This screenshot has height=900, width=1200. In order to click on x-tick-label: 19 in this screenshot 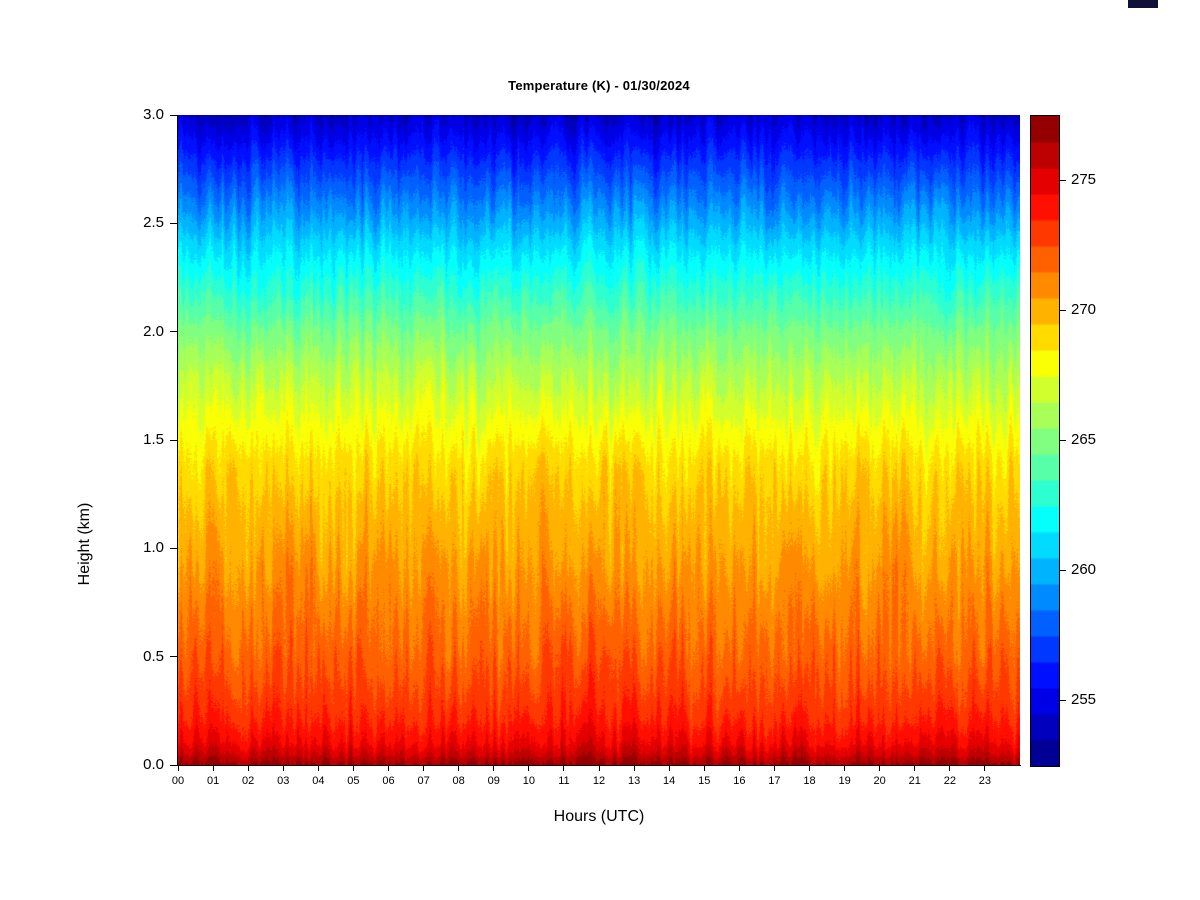, I will do `click(844, 781)`.